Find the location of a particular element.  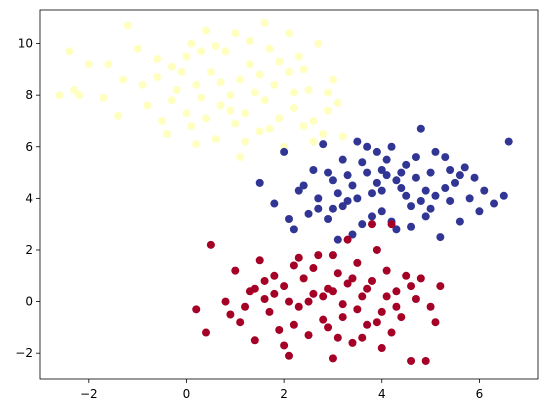

x-tick-label: −2 is located at coordinates (89, 394).